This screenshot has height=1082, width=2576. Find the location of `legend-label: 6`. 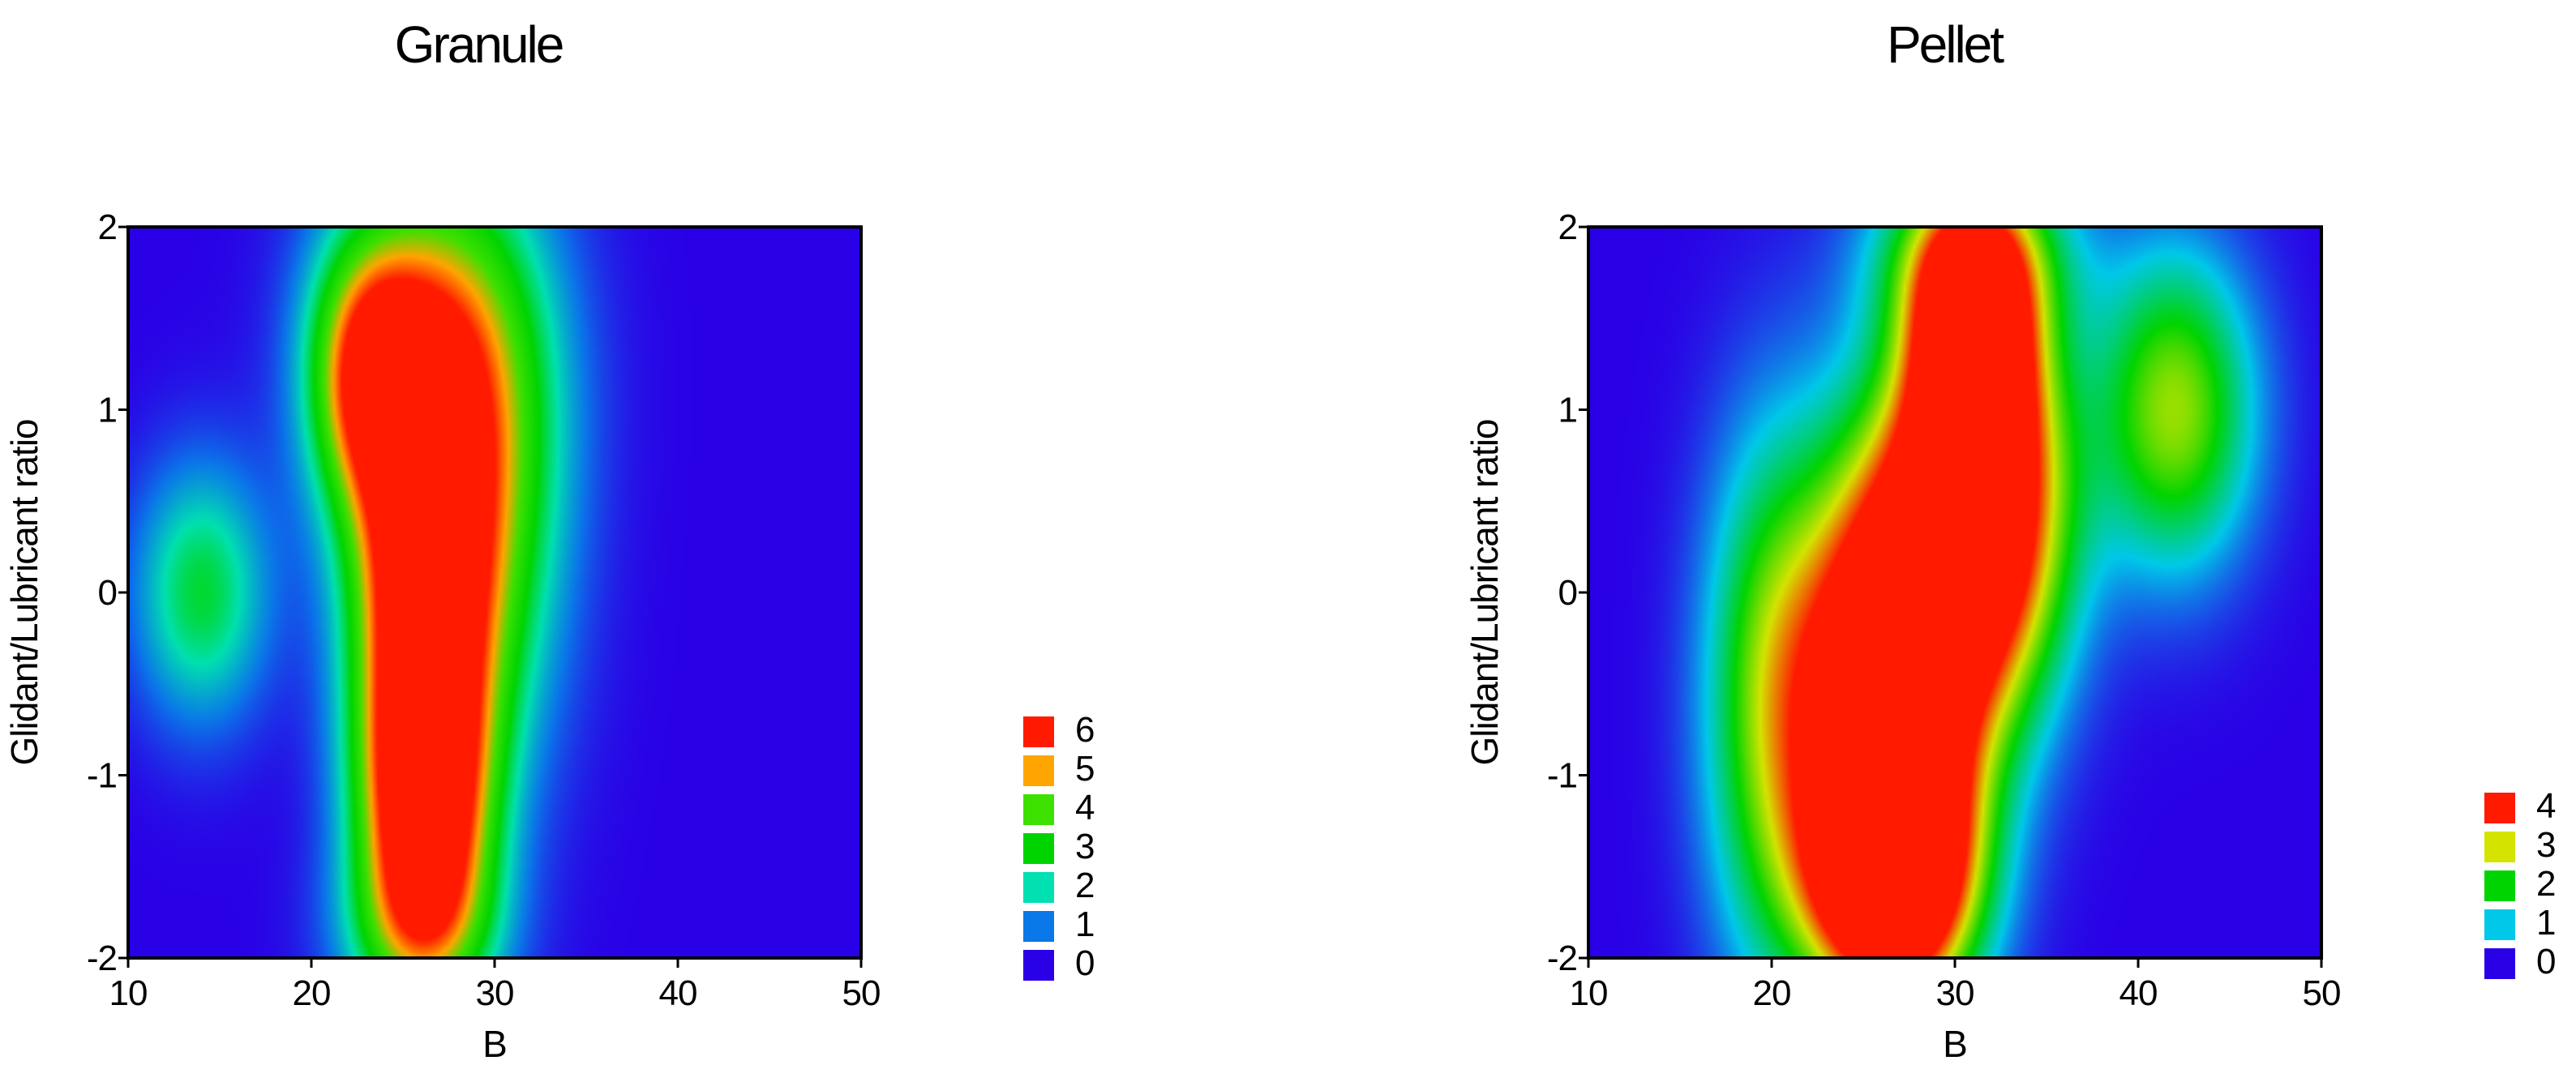

legend-label: 6 is located at coordinates (1085, 730).